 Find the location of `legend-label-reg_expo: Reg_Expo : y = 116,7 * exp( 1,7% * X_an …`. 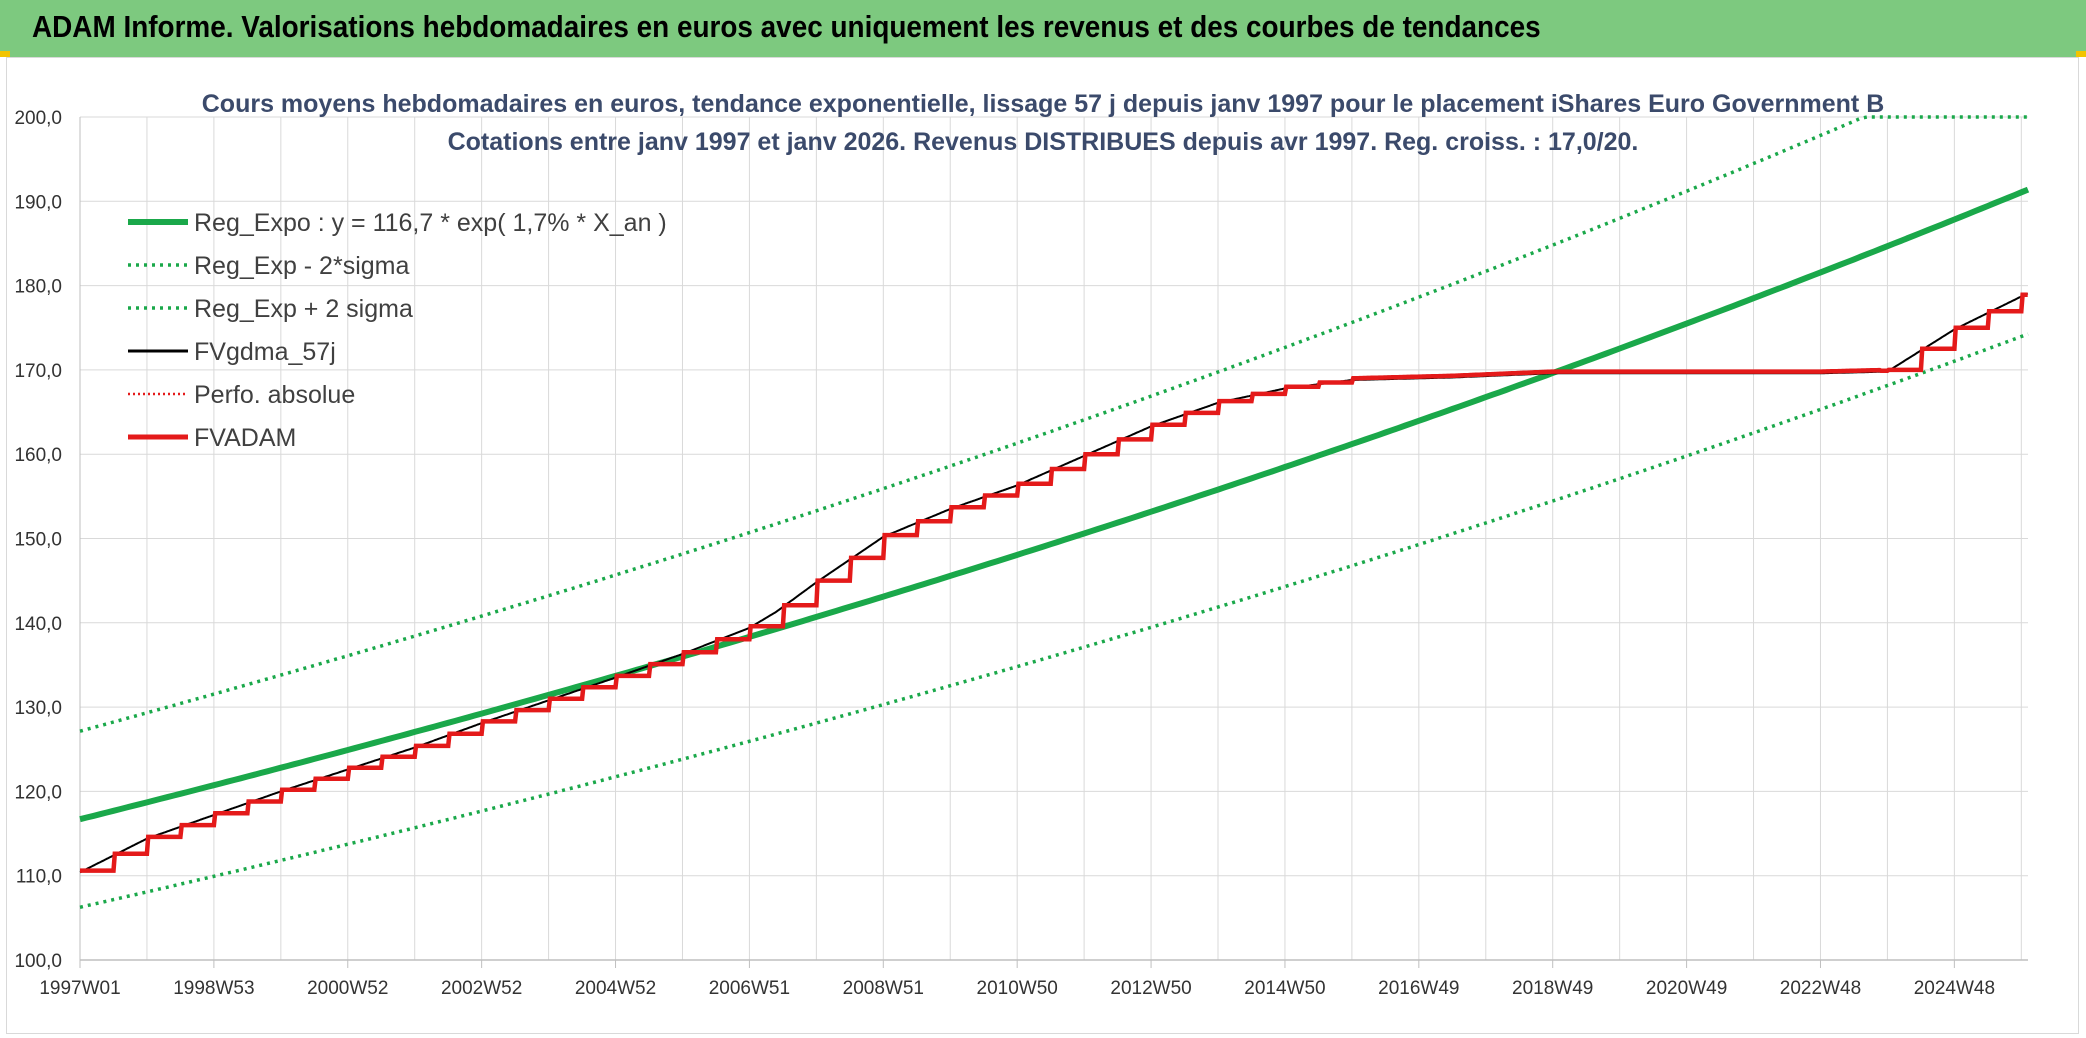

legend-label-reg_expo: Reg_Expo : y = 116,7 * exp( 1,7% * X_an … is located at coordinates (430, 223).